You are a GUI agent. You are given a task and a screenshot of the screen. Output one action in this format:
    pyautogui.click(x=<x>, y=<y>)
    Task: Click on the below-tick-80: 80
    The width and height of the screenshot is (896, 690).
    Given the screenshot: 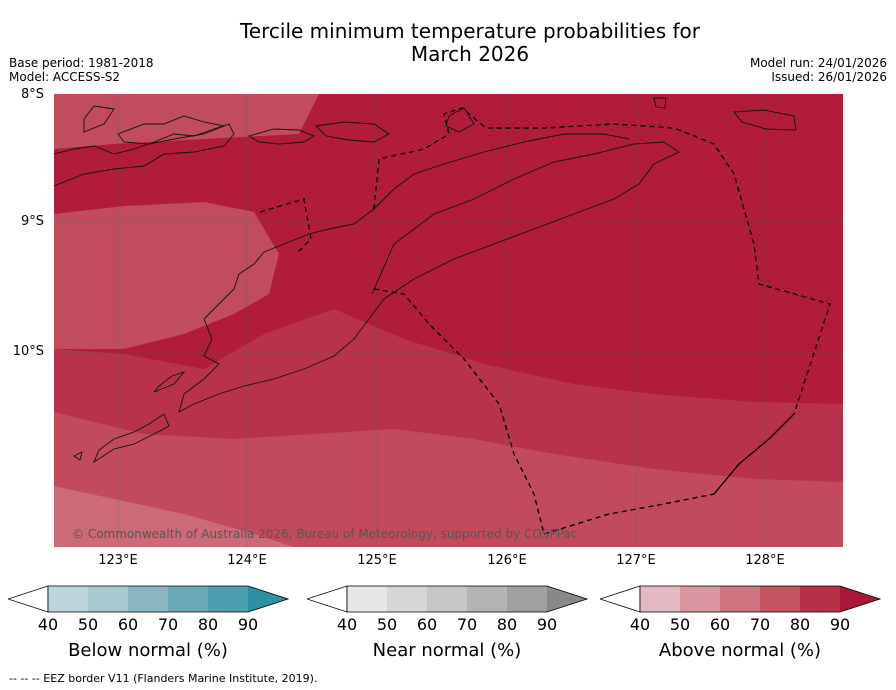 What is the action you would take?
    pyautogui.click(x=208, y=624)
    